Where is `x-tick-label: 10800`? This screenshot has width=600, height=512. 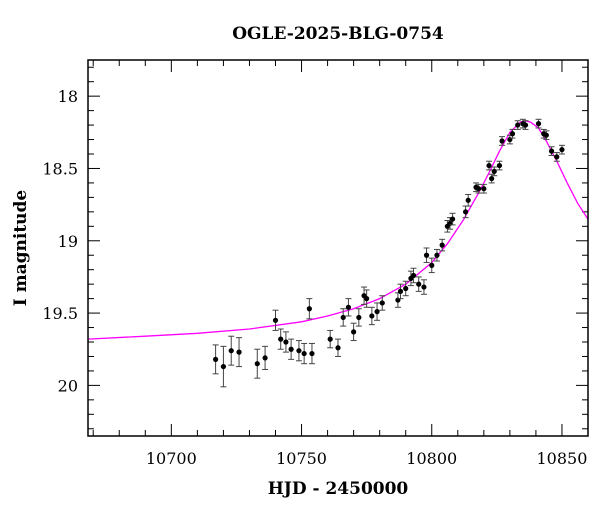 x-tick-label: 10800 is located at coordinates (431, 458).